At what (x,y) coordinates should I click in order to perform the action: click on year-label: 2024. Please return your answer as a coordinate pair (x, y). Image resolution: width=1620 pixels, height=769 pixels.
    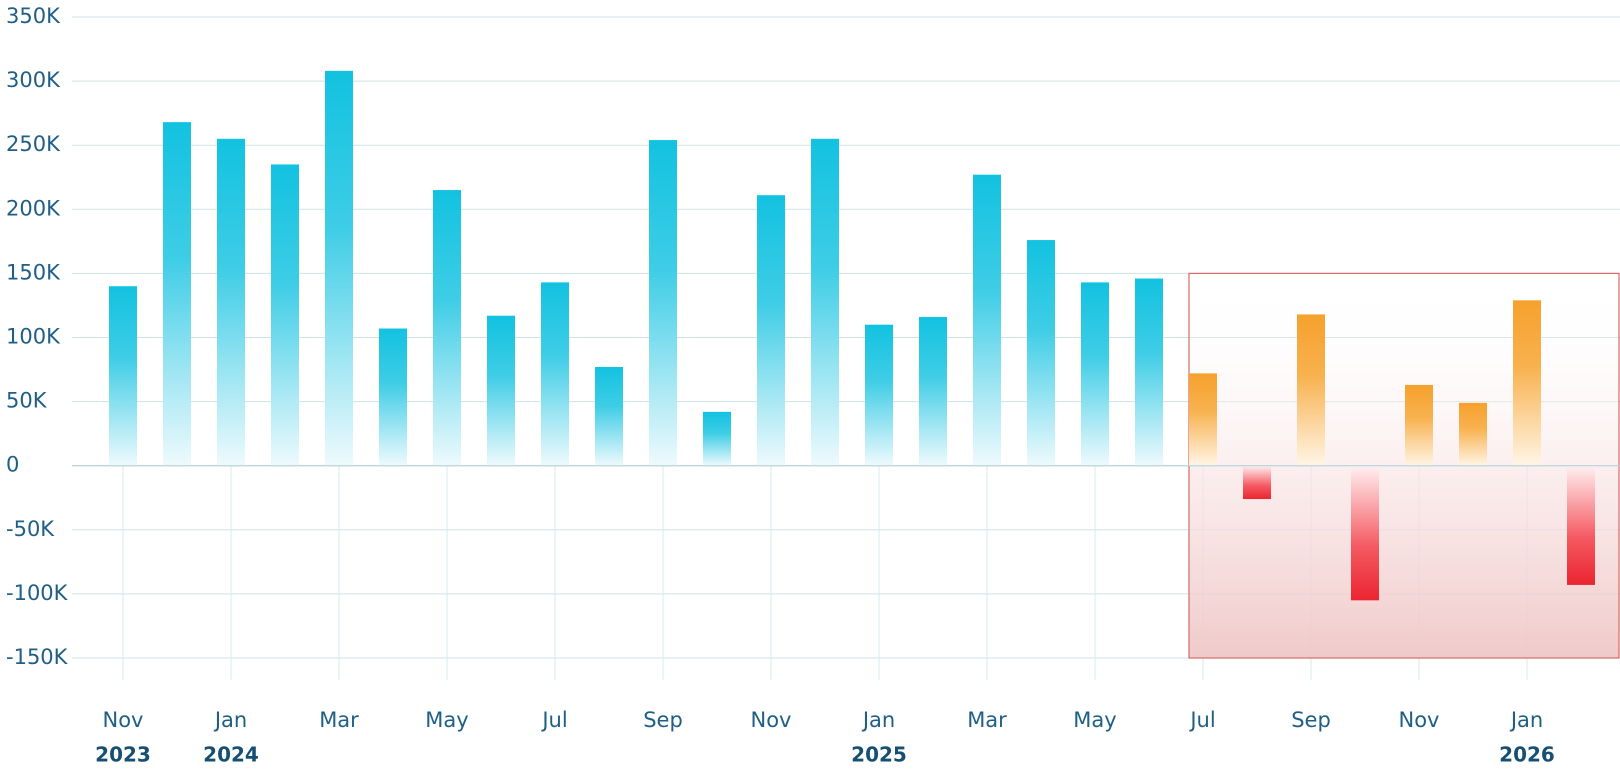
    Looking at the image, I should click on (231, 755).